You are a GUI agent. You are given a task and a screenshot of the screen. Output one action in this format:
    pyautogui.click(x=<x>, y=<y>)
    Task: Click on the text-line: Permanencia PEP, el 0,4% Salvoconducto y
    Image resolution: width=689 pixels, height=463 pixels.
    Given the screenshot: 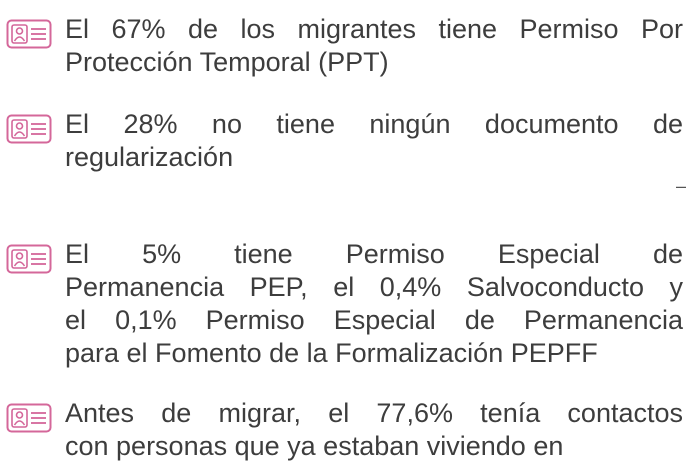 What is the action you would take?
    pyautogui.click(x=374, y=287)
    